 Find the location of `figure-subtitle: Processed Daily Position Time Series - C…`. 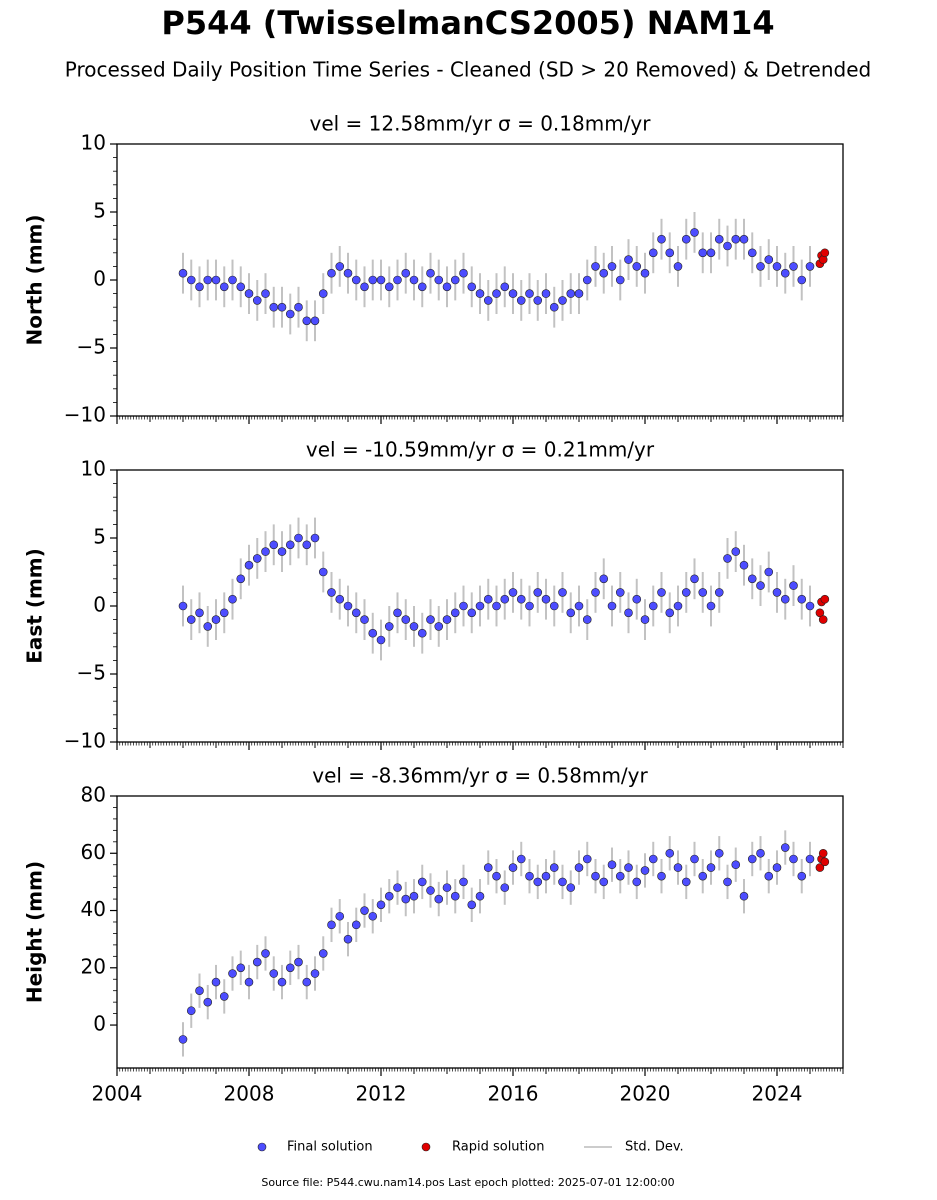

figure-subtitle: Processed Daily Position Time Series - C… is located at coordinates (468, 70).